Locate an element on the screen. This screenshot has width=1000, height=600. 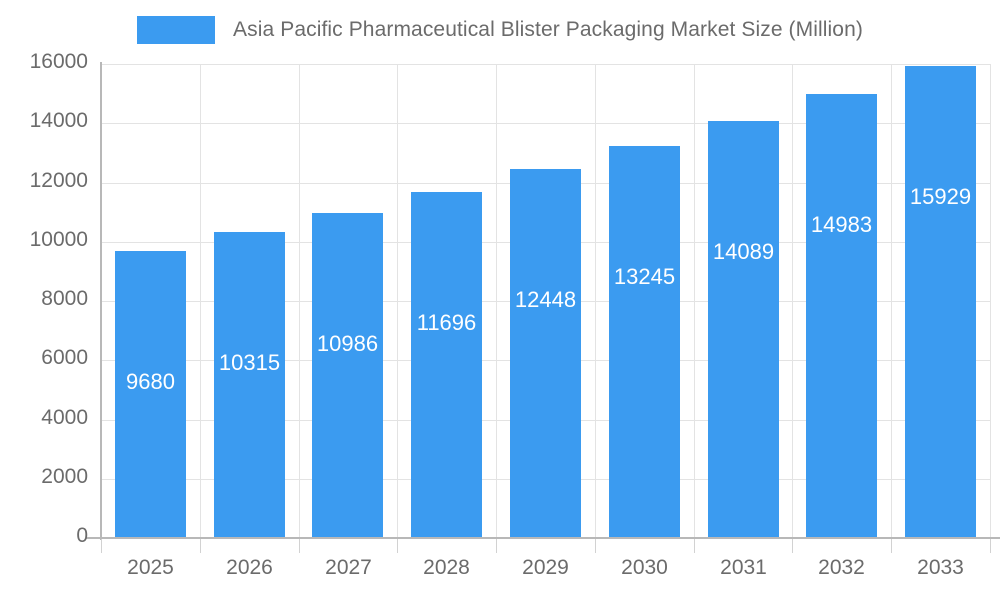
y-tick-label-10000: 10000 is located at coordinates (58, 239).